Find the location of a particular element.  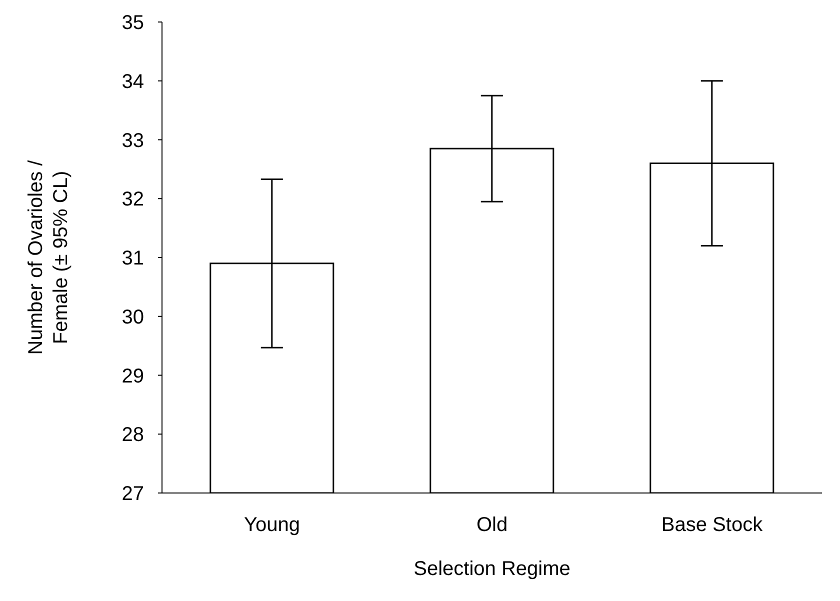

y-axis-title: Number of Ovarioles / Female (± 95% CL) is located at coordinates (48, 257).